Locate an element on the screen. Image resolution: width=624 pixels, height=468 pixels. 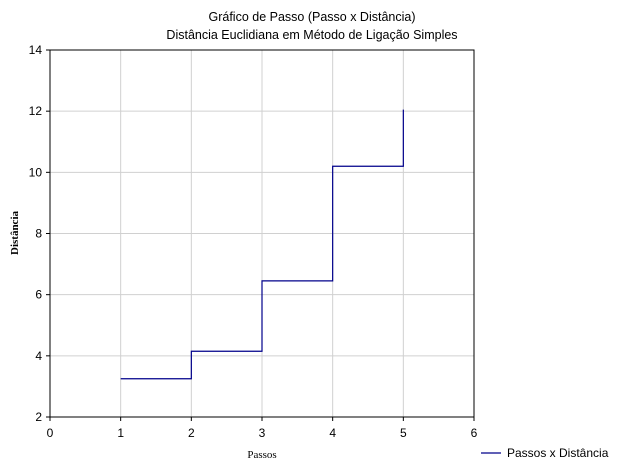
x-tick-label: 1 is located at coordinates (120, 433).